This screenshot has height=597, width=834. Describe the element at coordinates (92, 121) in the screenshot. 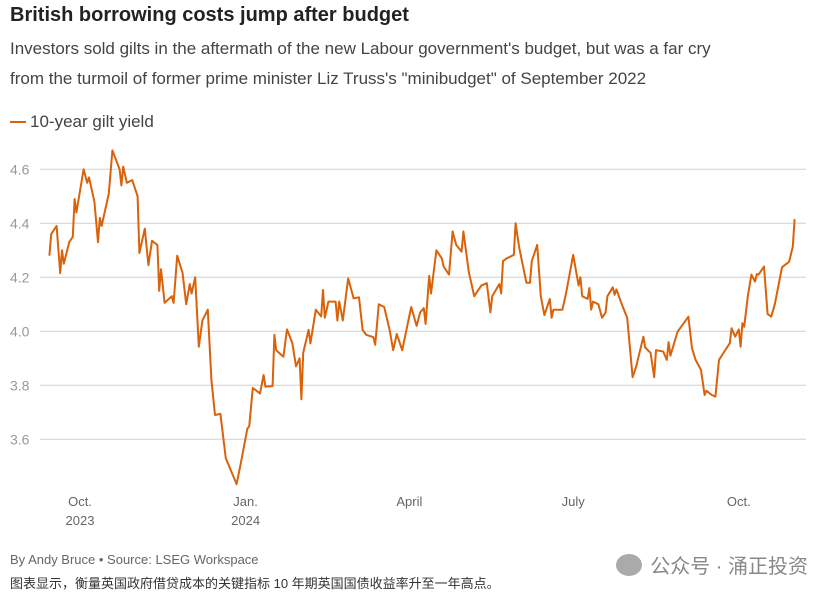

I see `legend-label: 10-year gilt yield` at that location.